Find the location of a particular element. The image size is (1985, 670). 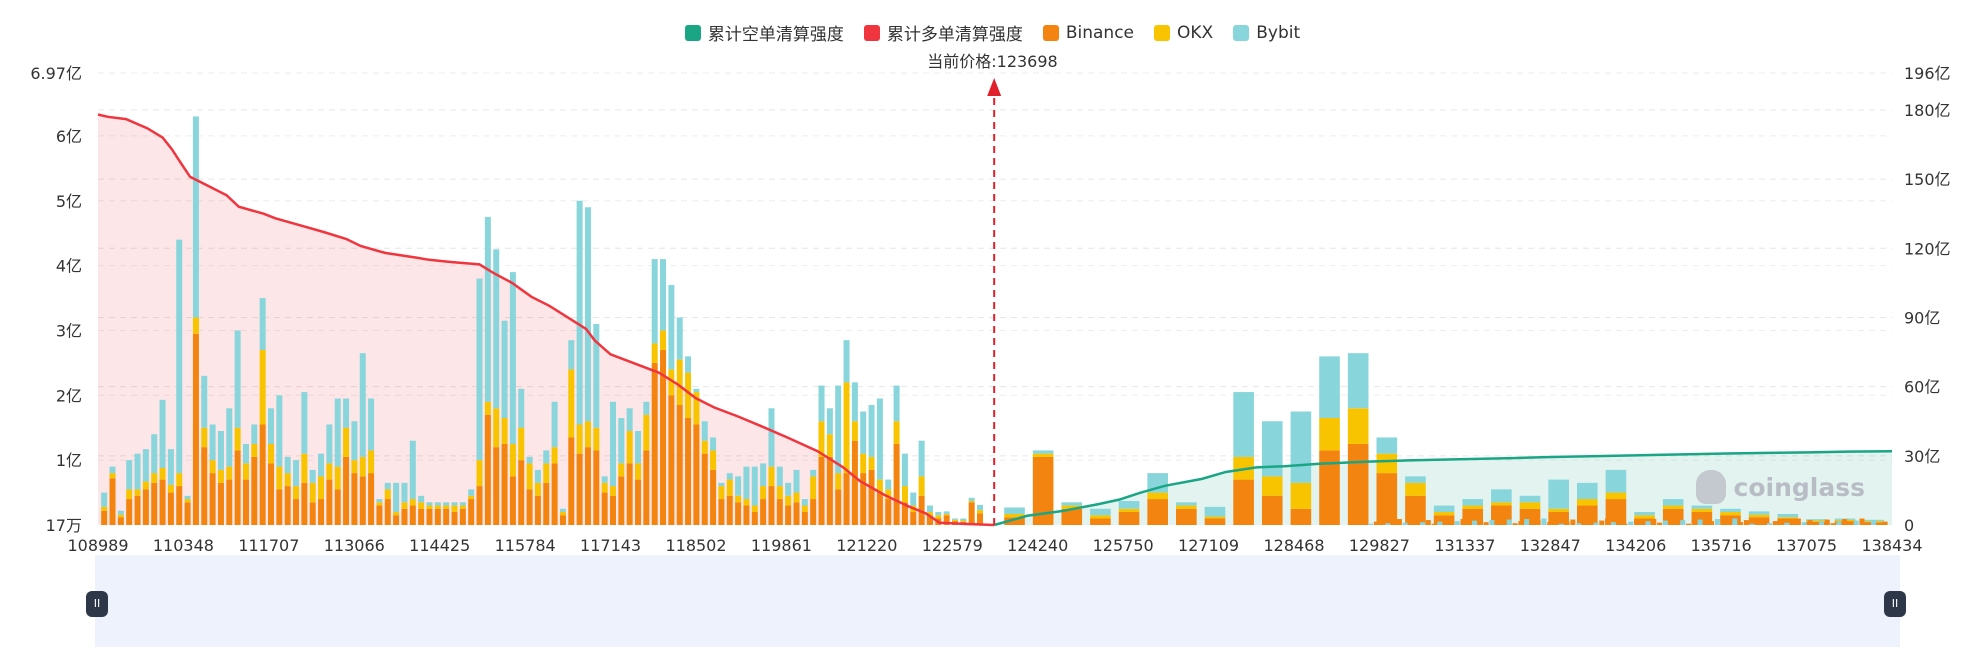

chart-legend: 累计空单清算强度 累计多单清算强度 Binance OKX Bybit is located at coordinates (992, 32).